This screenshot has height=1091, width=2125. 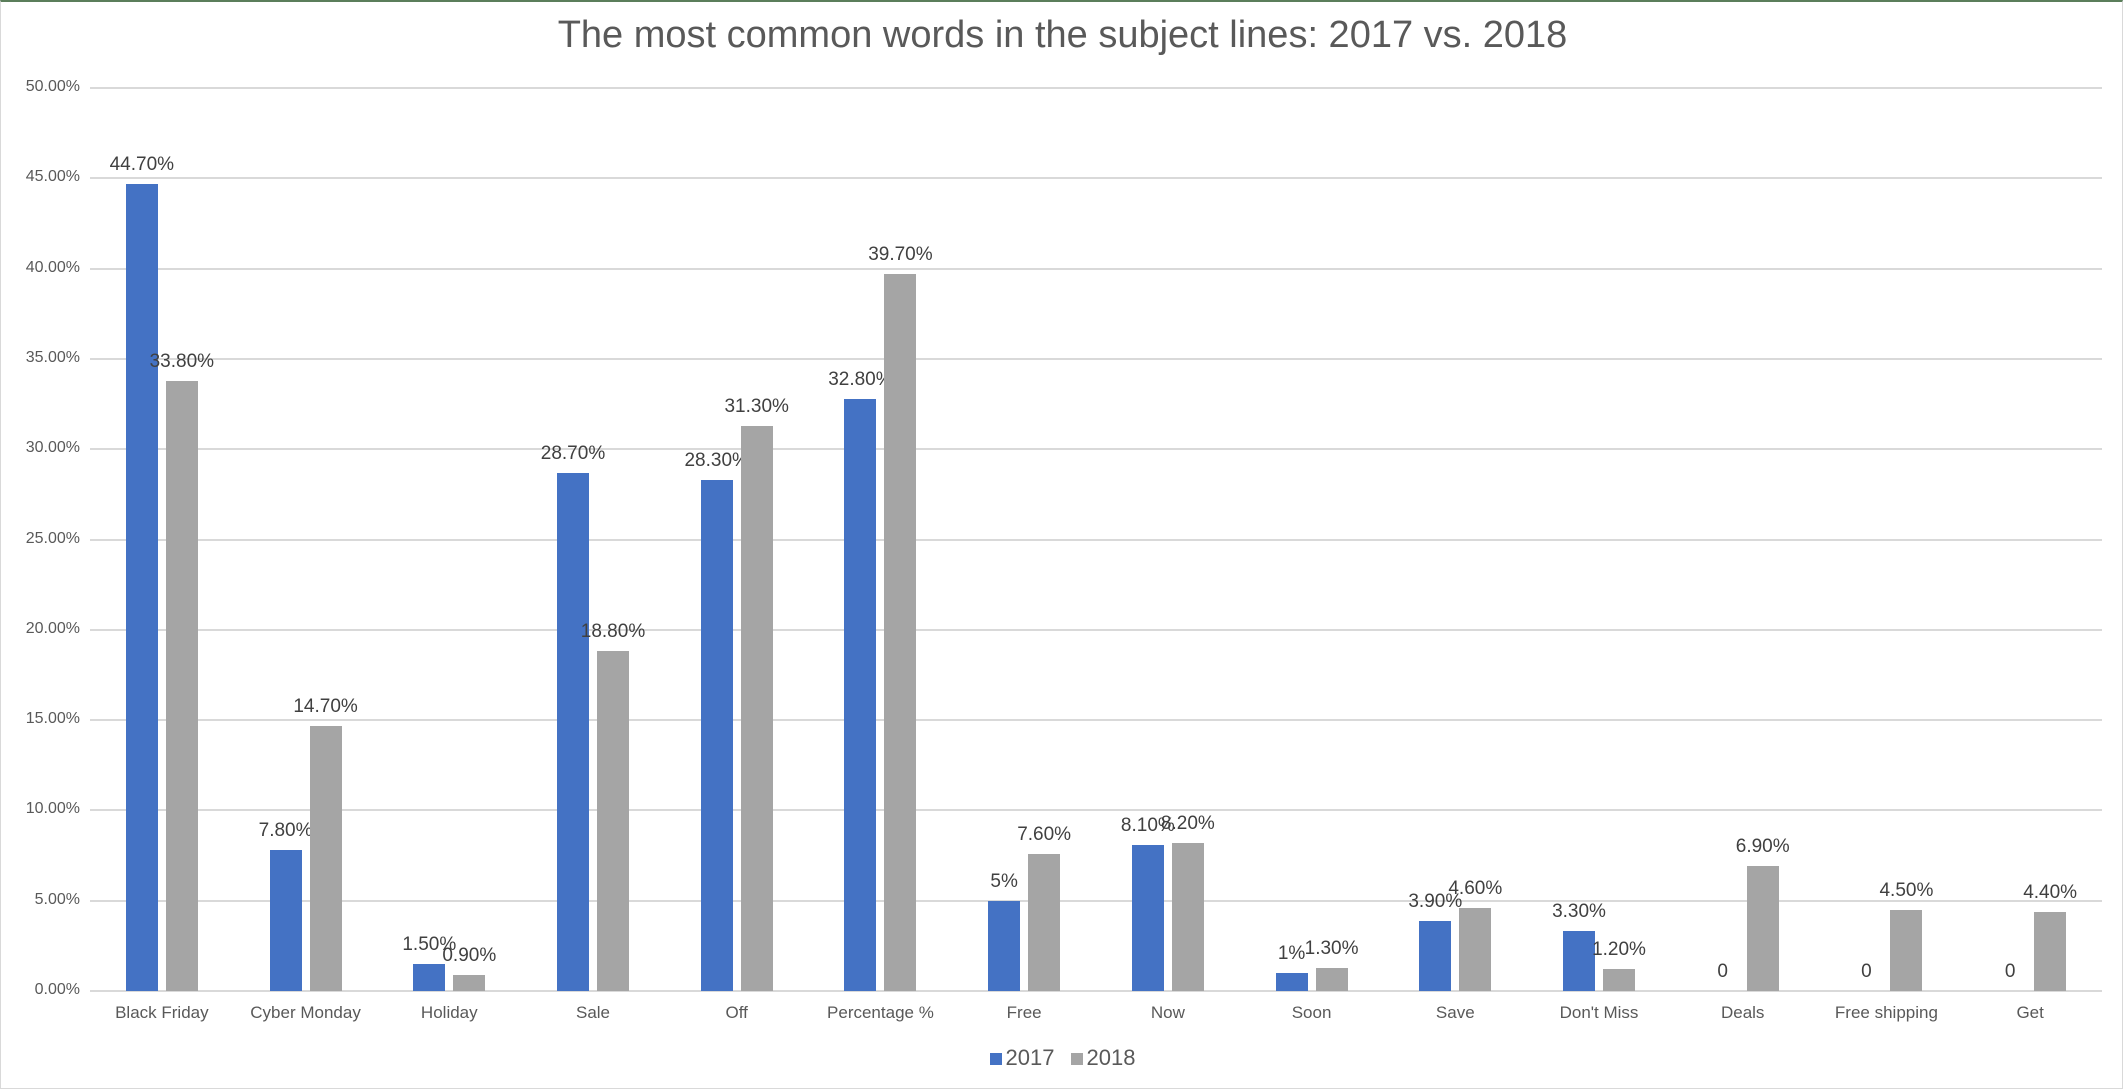 What do you see at coordinates (1906, 890) in the screenshot?
I see `data-label: 4.50%` at bounding box center [1906, 890].